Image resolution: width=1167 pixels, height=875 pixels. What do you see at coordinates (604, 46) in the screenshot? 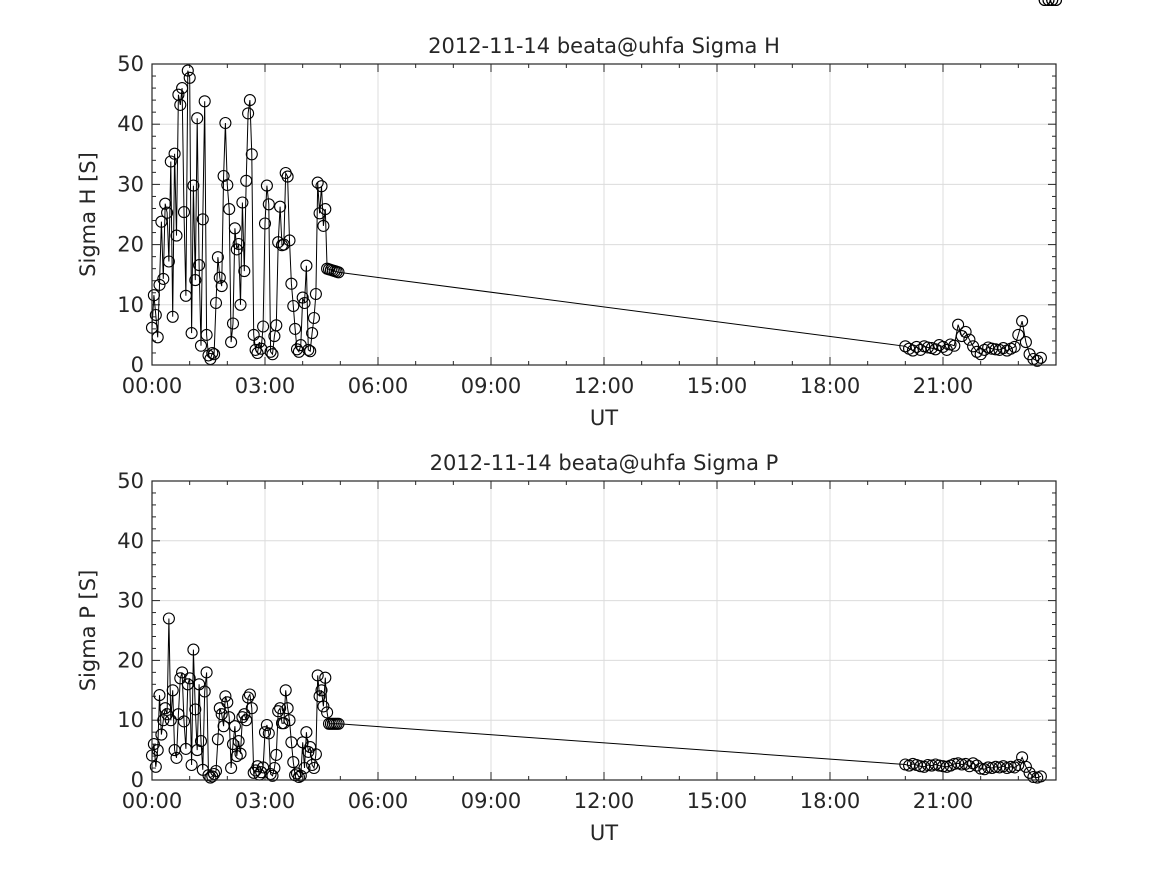
I see `chart-title: 2012-11-14 beata@uhfa Sigma H` at bounding box center [604, 46].